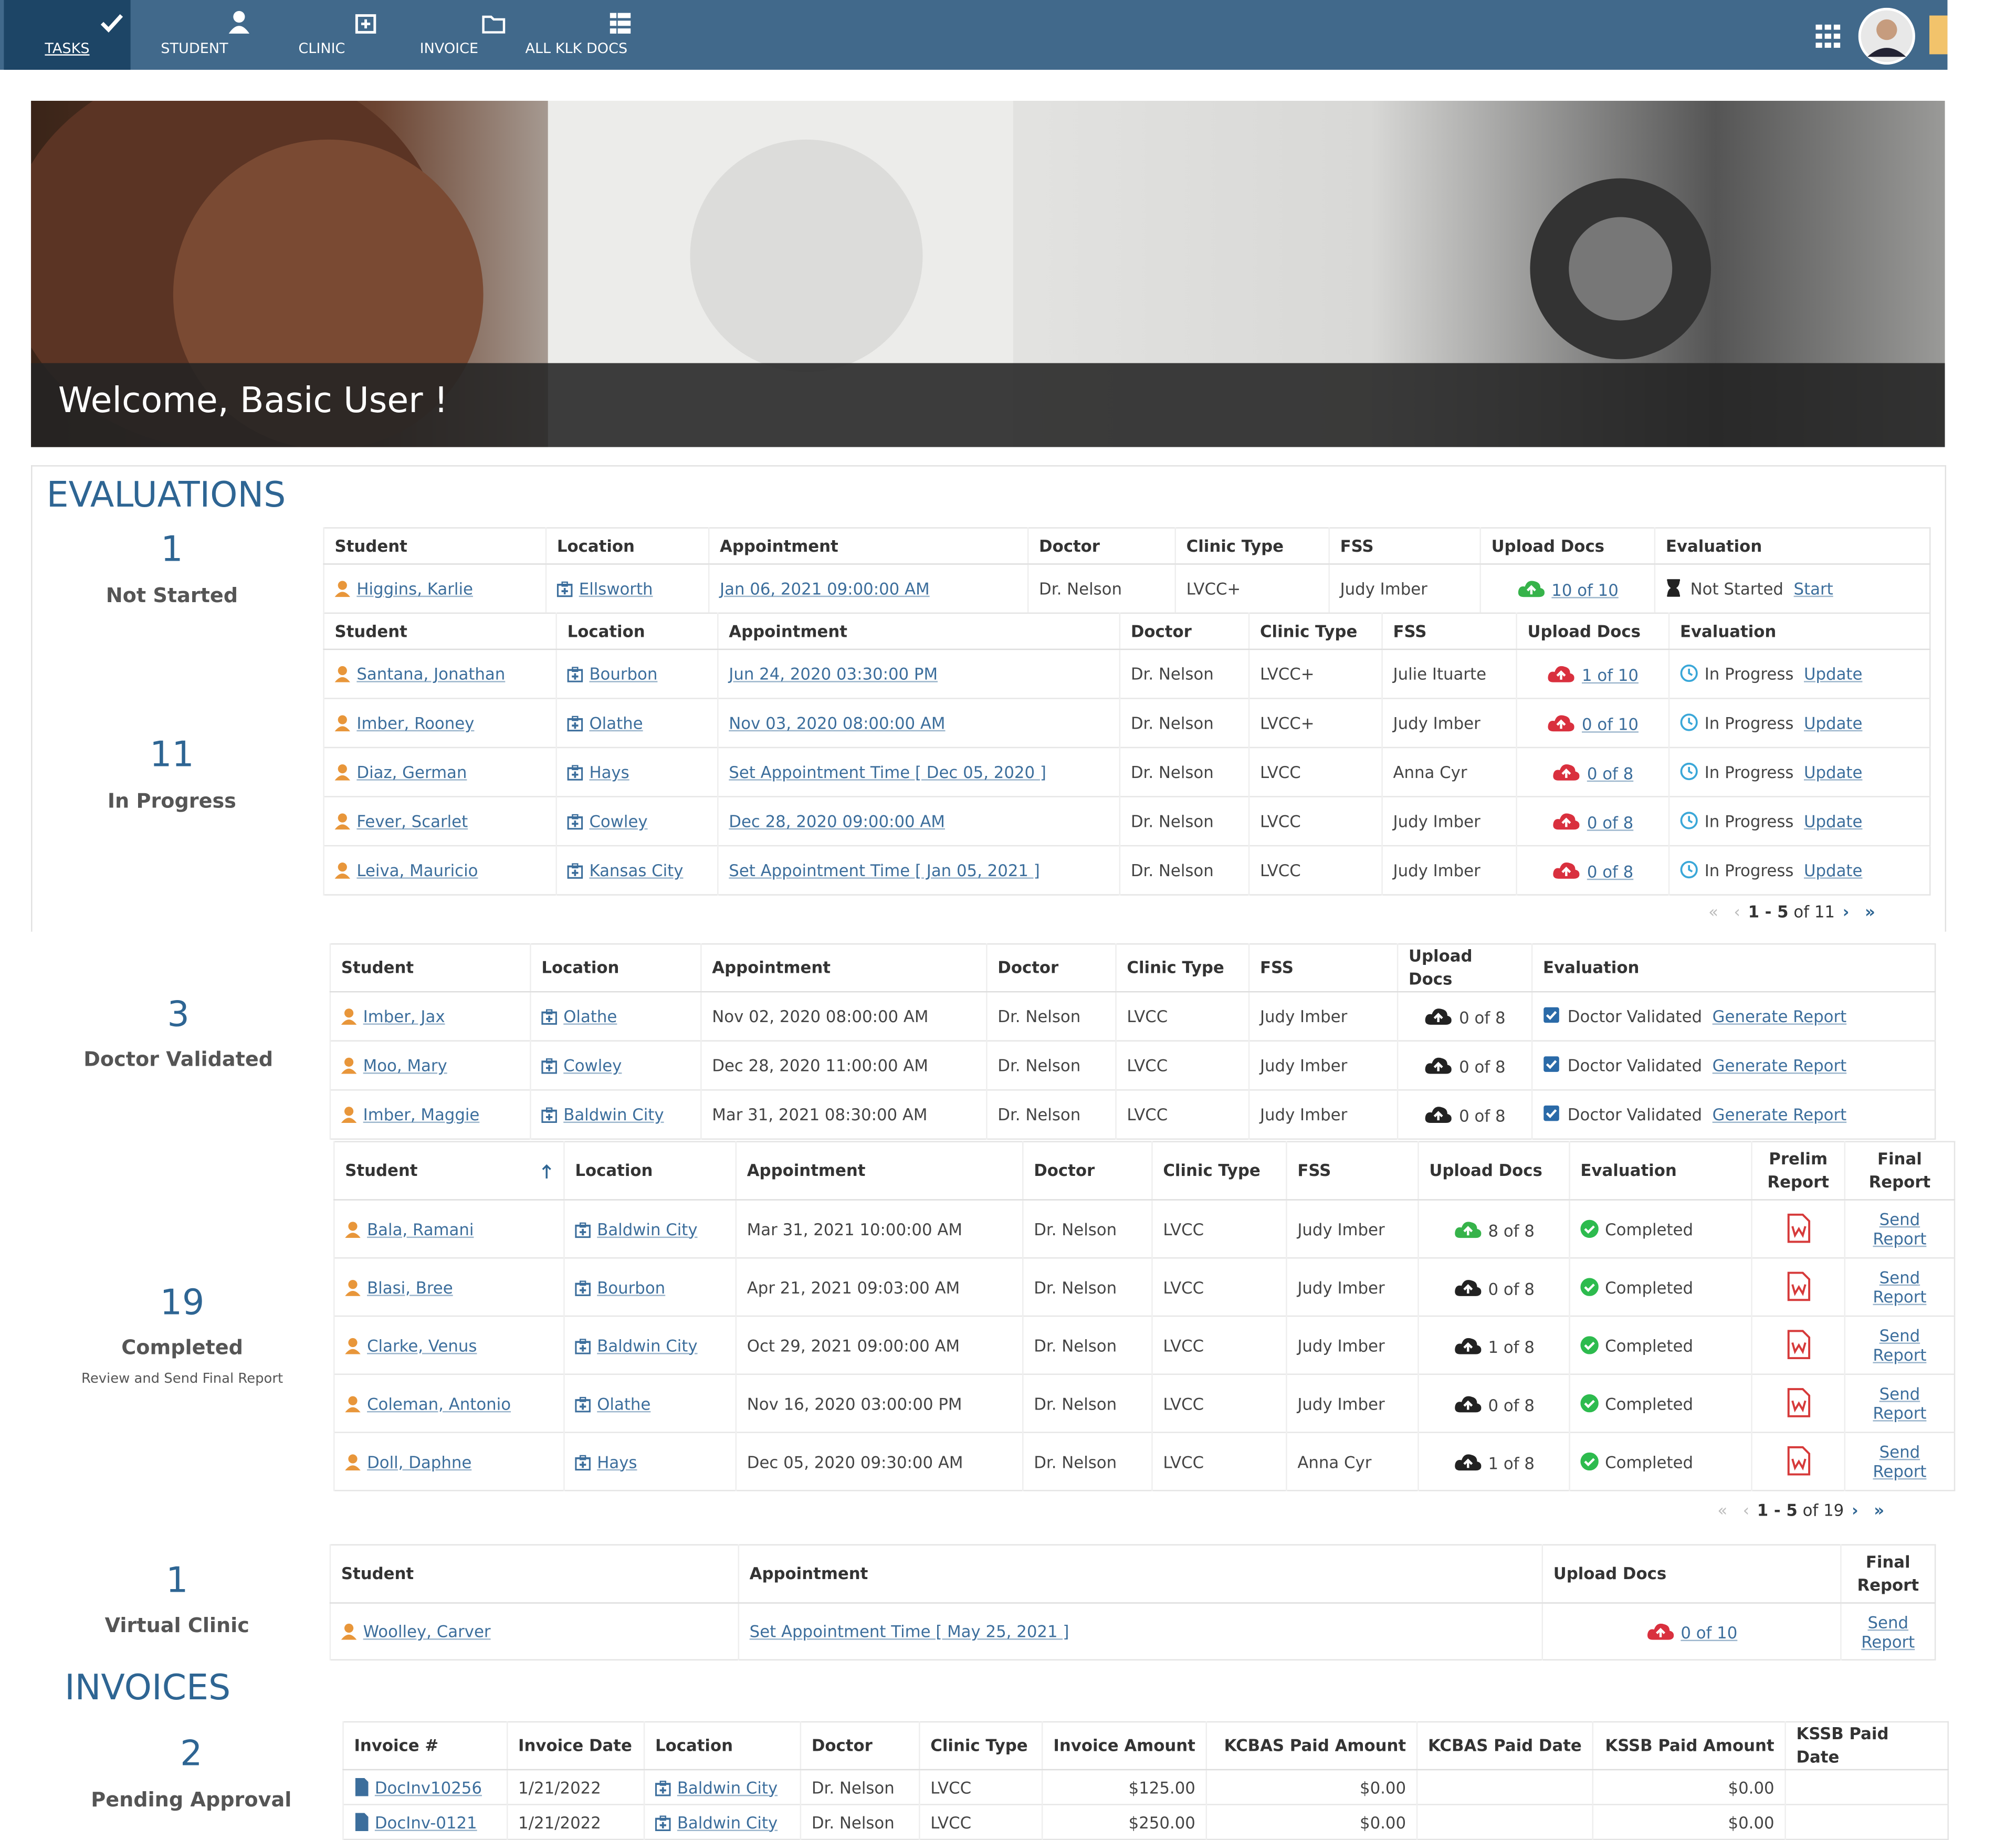 Image resolution: width=2016 pixels, height=1840 pixels. Describe the element at coordinates (425, 1822) in the screenshot. I see `invoice-link: DocInv-0121` at that location.